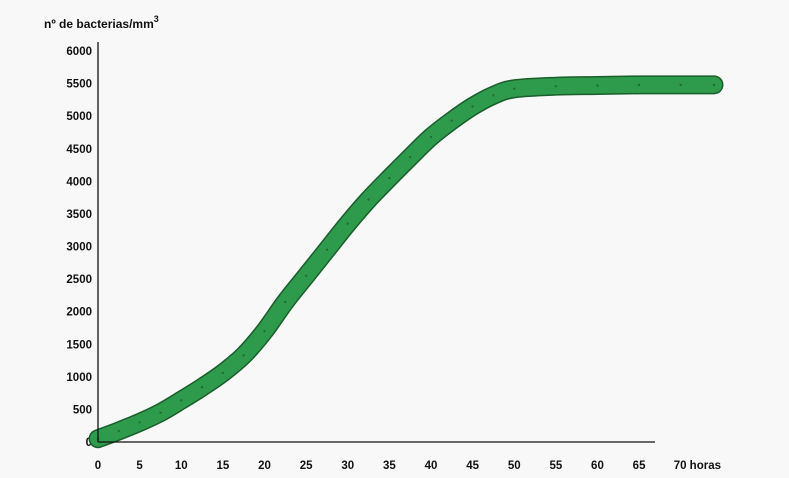 The image size is (789, 478). What do you see at coordinates (79, 150) in the screenshot?
I see `y-tick-label: 4500` at bounding box center [79, 150].